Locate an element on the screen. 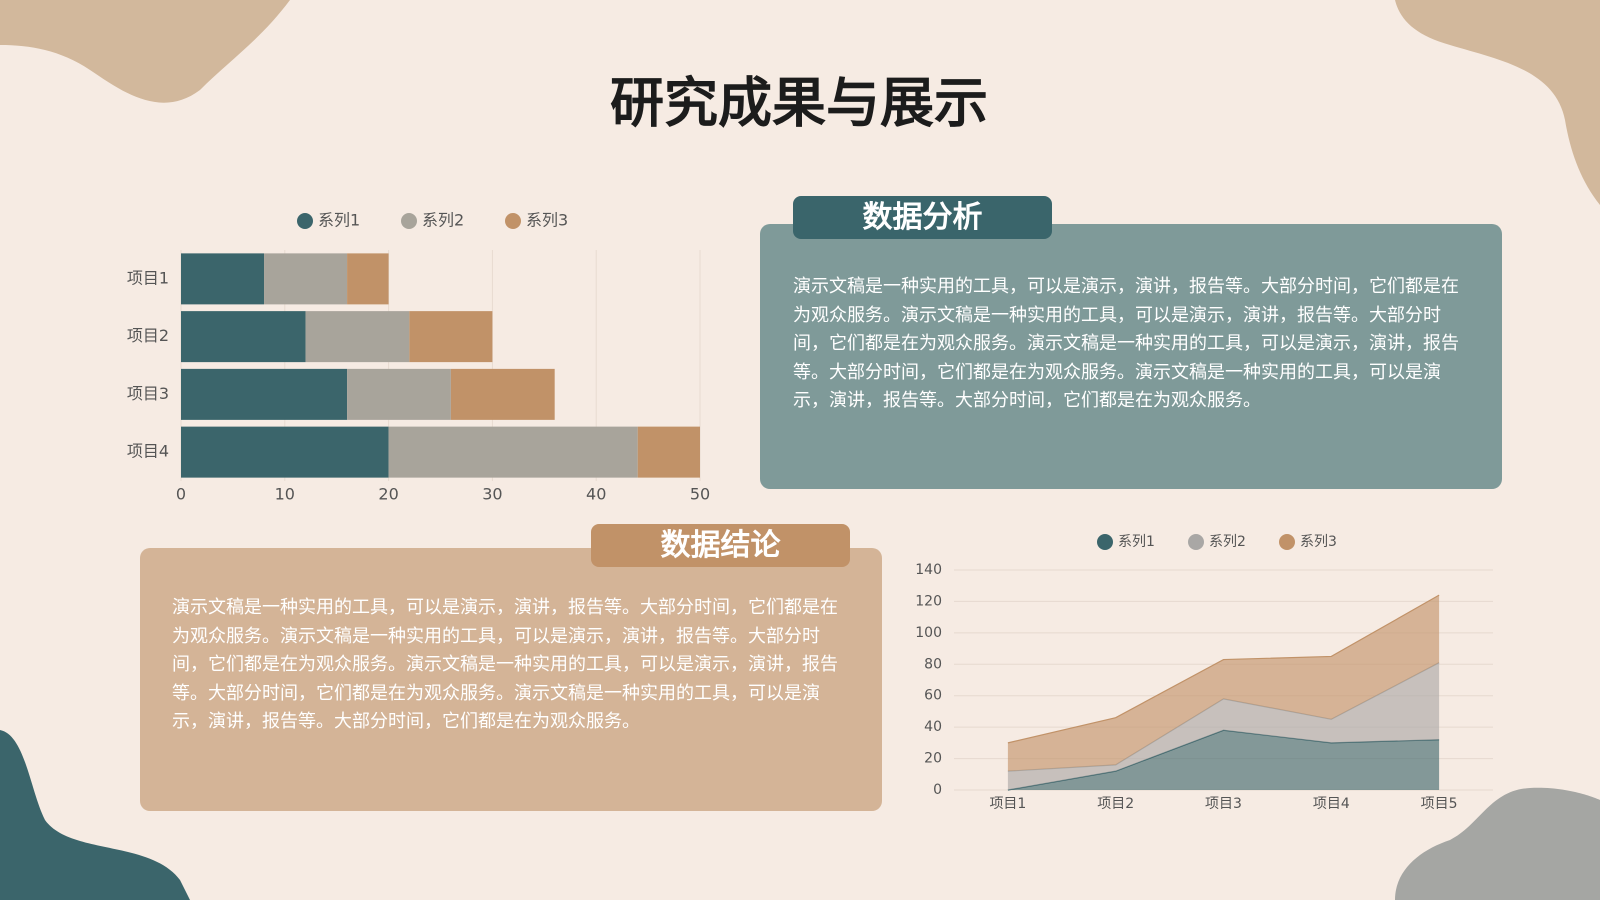 This screenshot has width=1600, height=900. x-tick-label: 50 is located at coordinates (700, 494).